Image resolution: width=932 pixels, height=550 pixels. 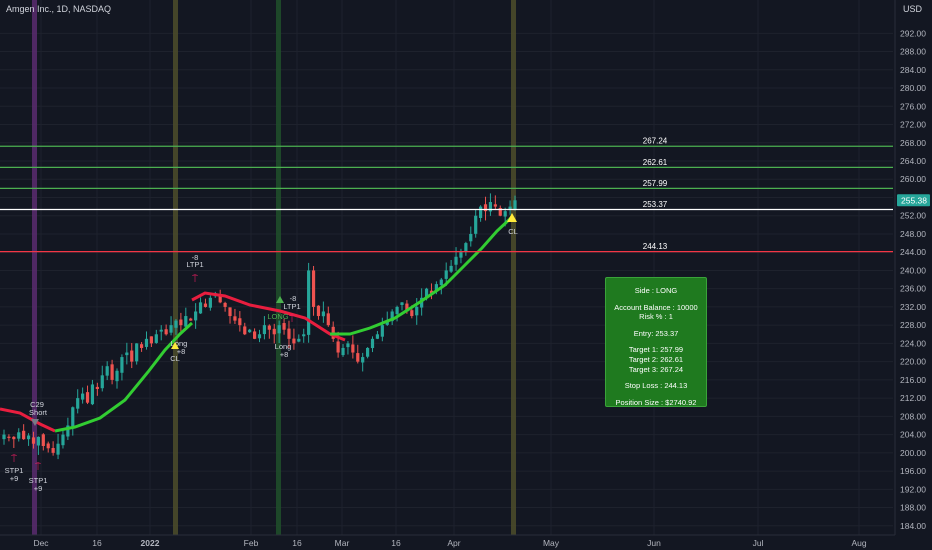 I want to click on x-tick-label: Aug, so click(x=858, y=543).